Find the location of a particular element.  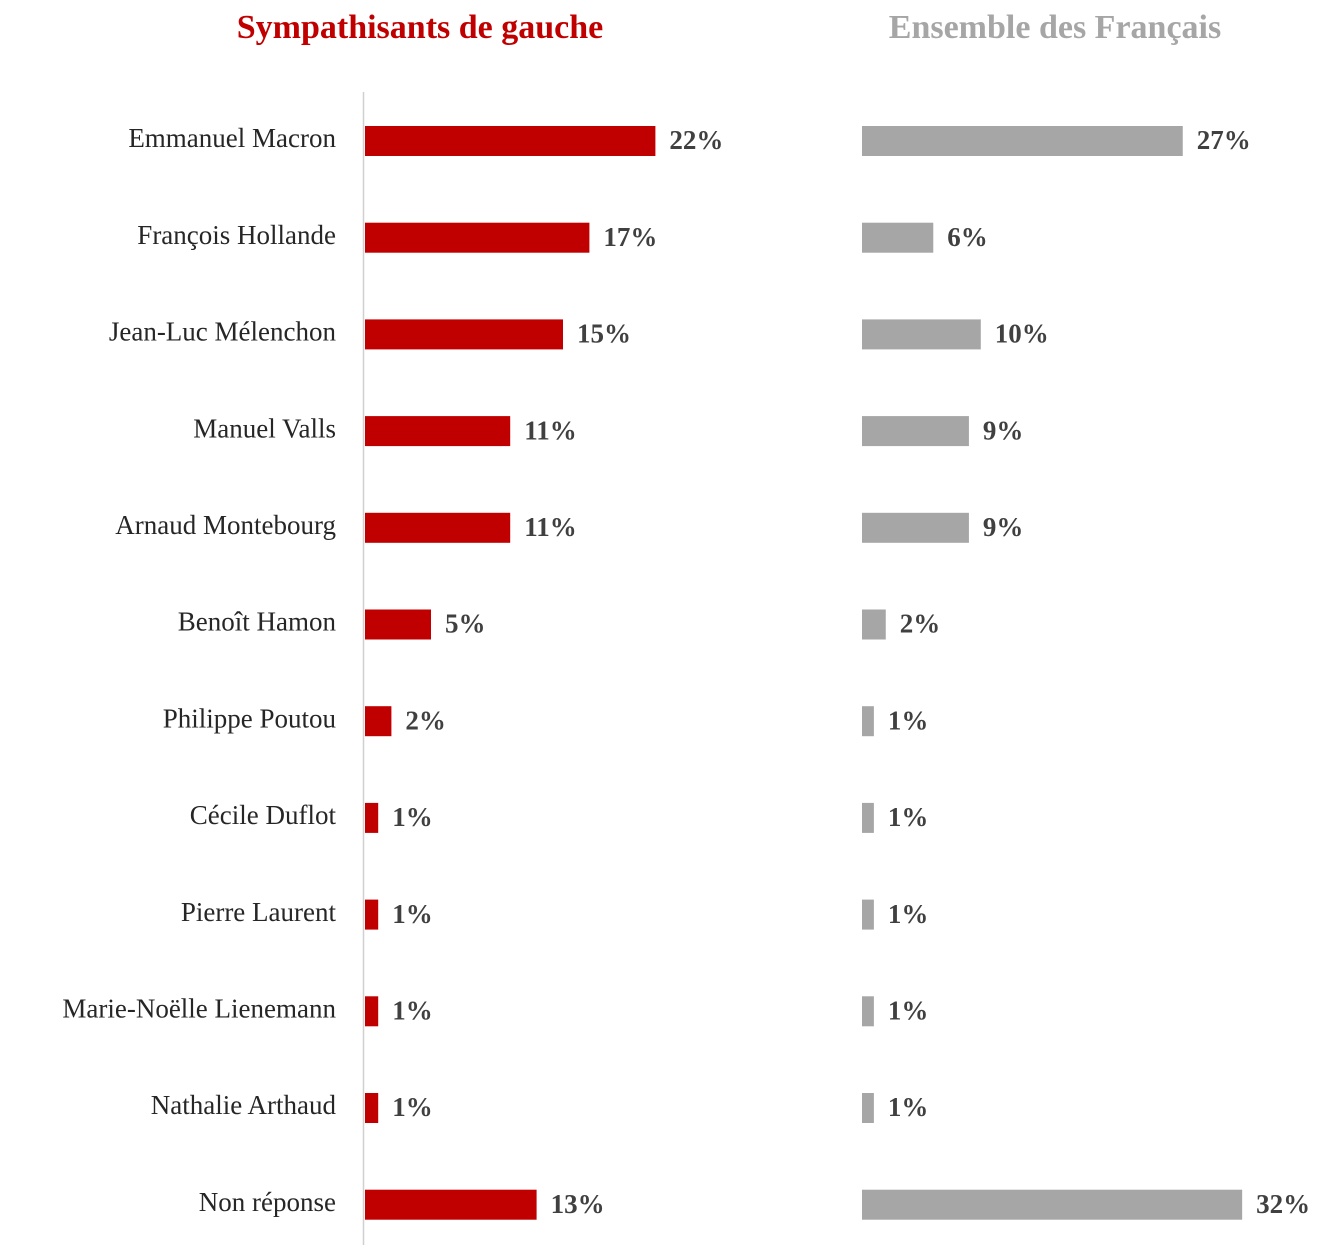

chart-title: Sympathisants de gauche is located at coordinates (420, 27).